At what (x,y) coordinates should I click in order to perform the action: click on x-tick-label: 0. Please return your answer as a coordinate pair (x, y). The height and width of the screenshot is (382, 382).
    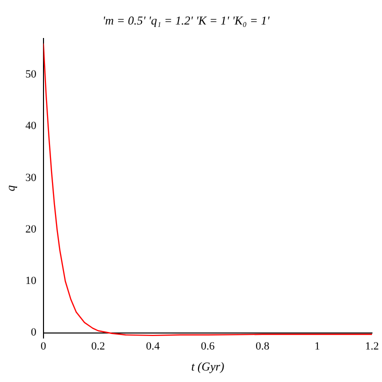
    Looking at the image, I should click on (43, 346).